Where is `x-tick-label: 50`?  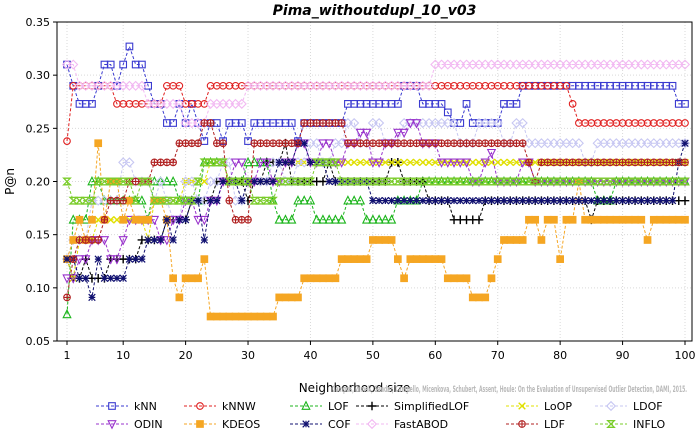 x-tick-label: 50 is located at coordinates (373, 355).